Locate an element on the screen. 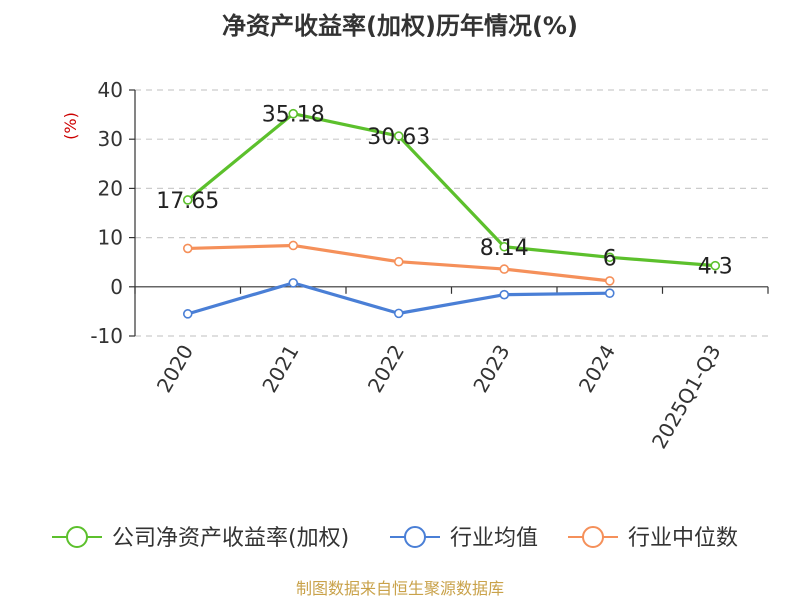  y-tick-label: 10 is located at coordinates (110, 238).